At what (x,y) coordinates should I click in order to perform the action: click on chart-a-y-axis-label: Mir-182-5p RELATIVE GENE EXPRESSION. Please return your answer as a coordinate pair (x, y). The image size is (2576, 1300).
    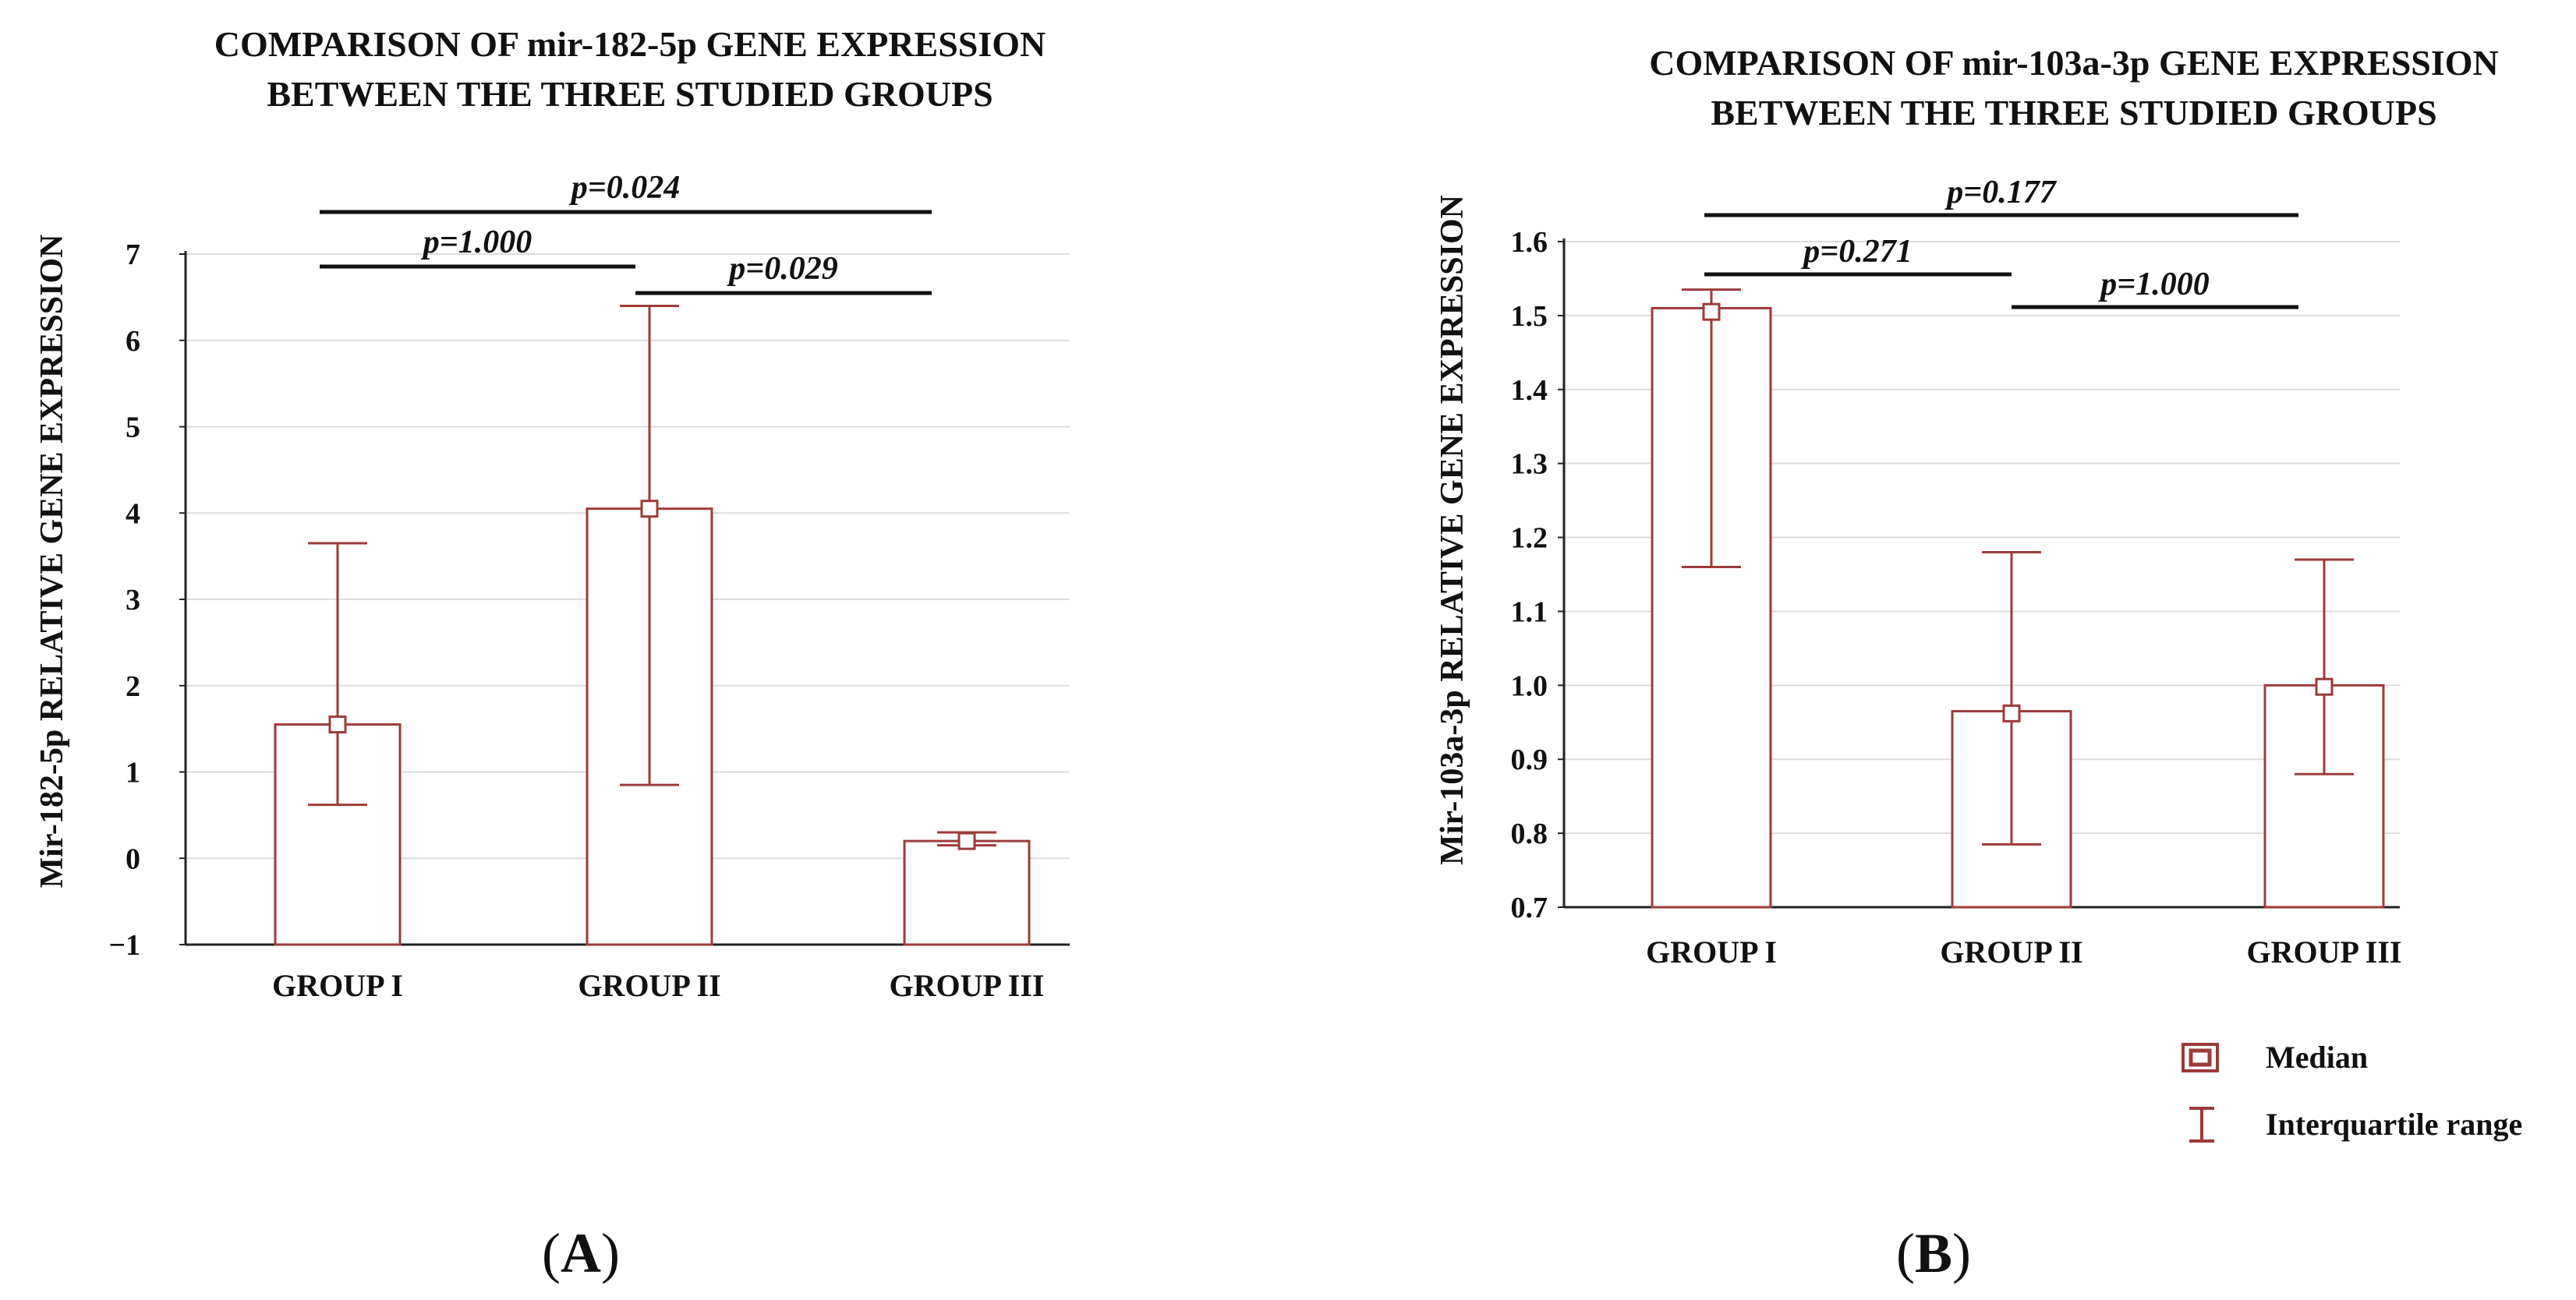
    Looking at the image, I should click on (52, 561).